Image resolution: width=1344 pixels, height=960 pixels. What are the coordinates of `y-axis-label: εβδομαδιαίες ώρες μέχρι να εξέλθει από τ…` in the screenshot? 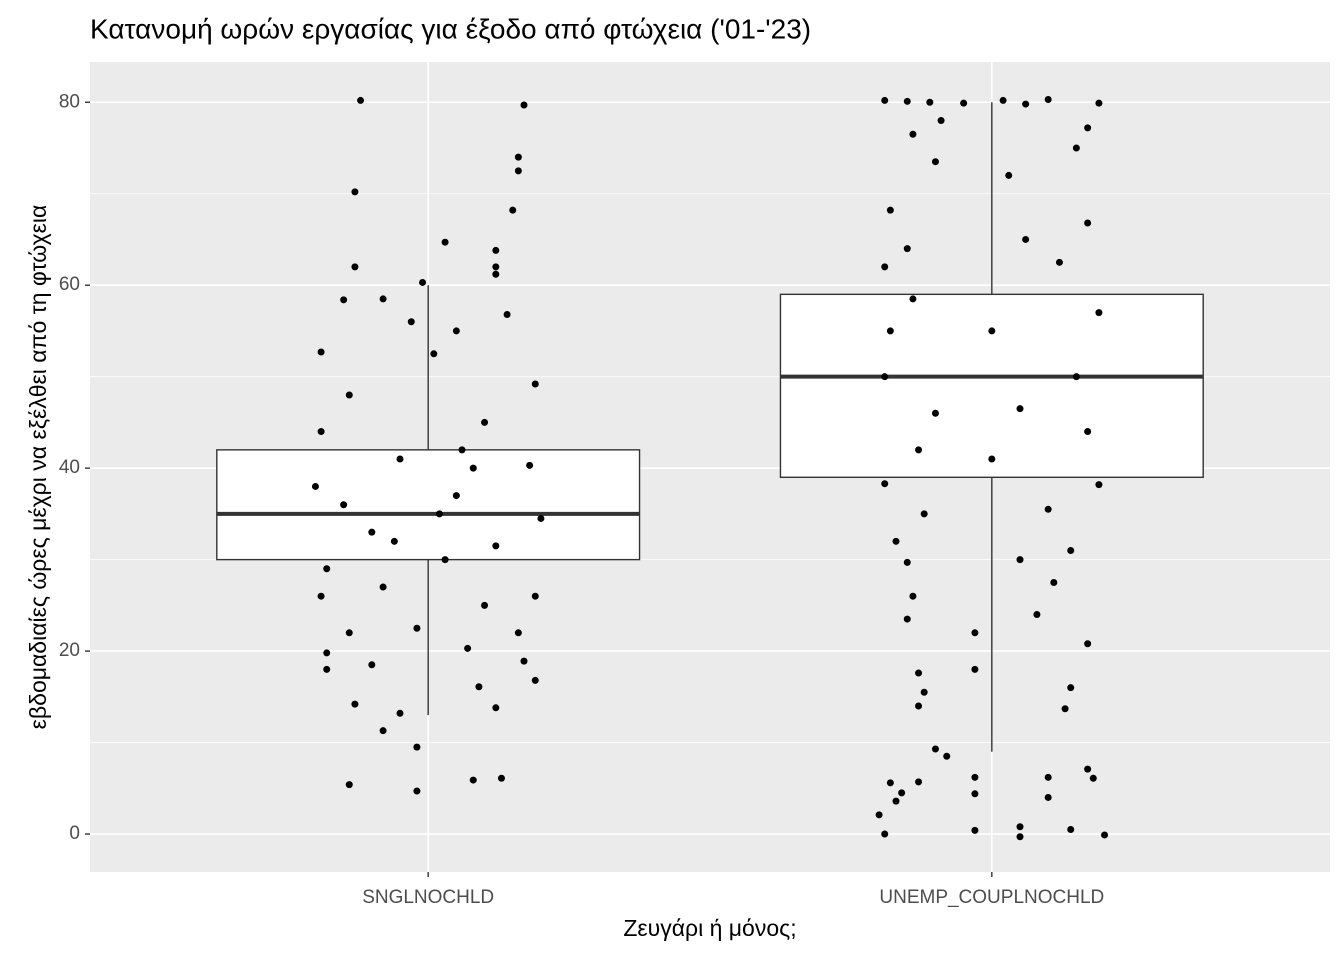 It's located at (38, 467).